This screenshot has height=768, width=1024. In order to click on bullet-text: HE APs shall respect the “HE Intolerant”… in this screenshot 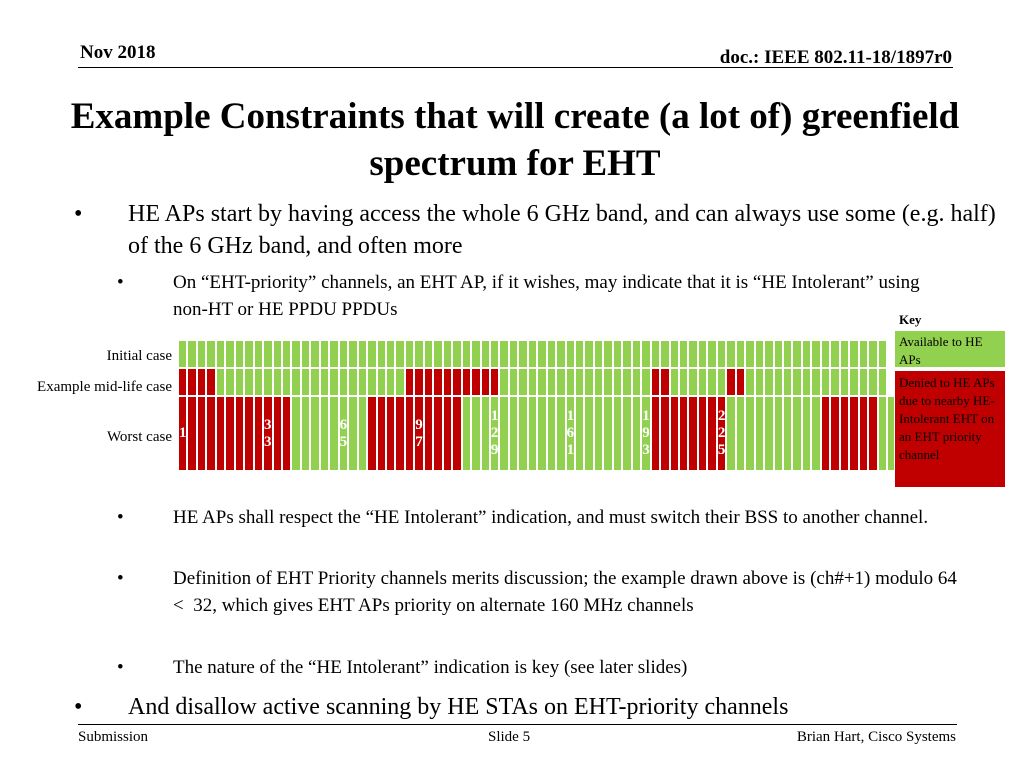, I will do `click(551, 517)`.